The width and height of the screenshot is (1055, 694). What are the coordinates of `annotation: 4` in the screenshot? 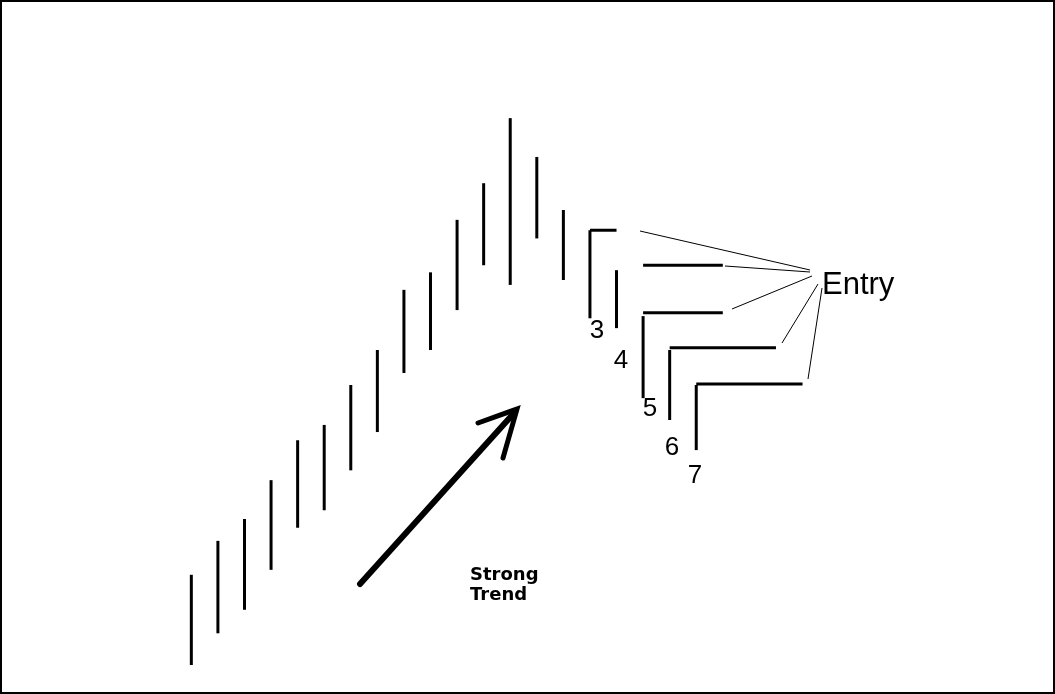 It's located at (621, 359).